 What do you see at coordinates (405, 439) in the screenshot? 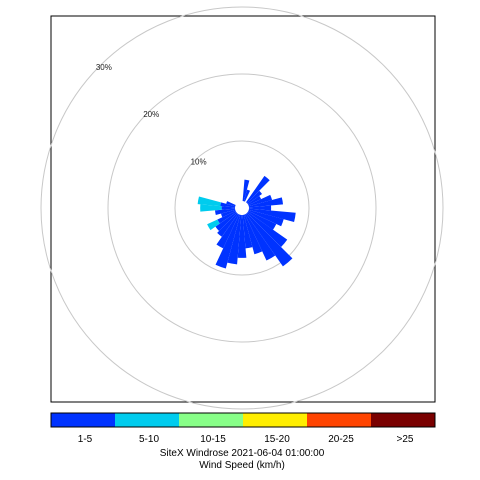
I see `legend-label-5: >25` at bounding box center [405, 439].